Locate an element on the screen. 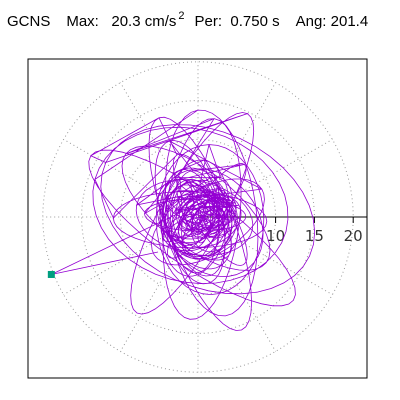 The image size is (400, 400). angle-label: Ang: is located at coordinates (311, 21).